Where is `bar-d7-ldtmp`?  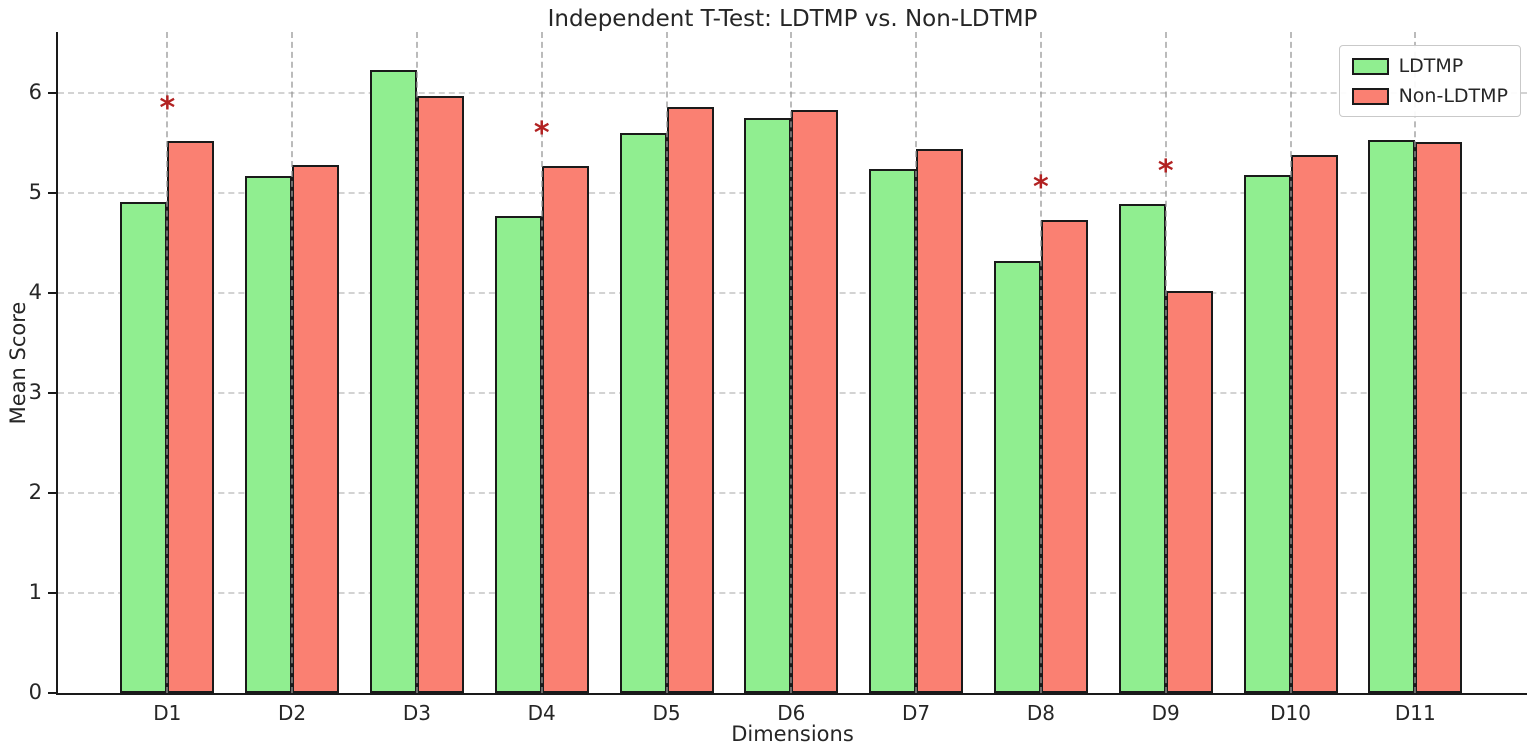 bar-d7-ldtmp is located at coordinates (893, 431).